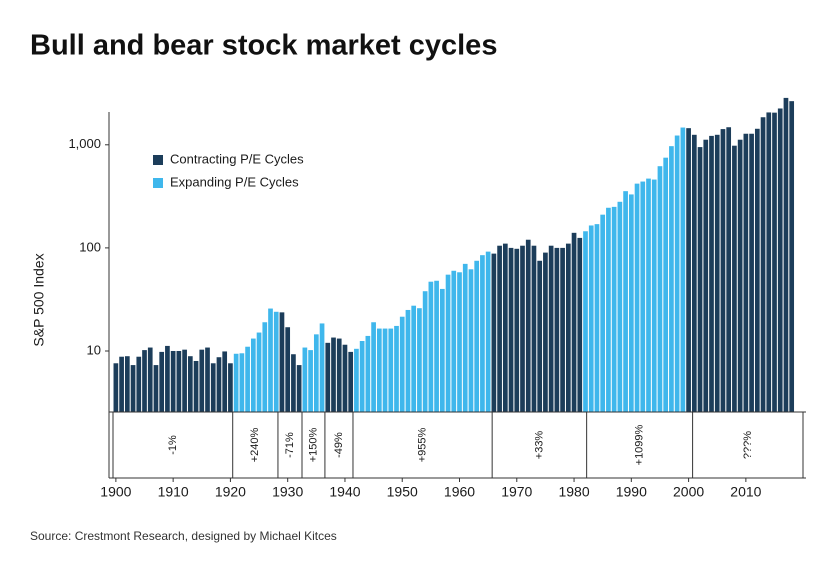 The height and width of the screenshot is (570, 840). Describe the element at coordinates (748, 445) in the screenshot. I see `cycle-label: ???%` at that location.